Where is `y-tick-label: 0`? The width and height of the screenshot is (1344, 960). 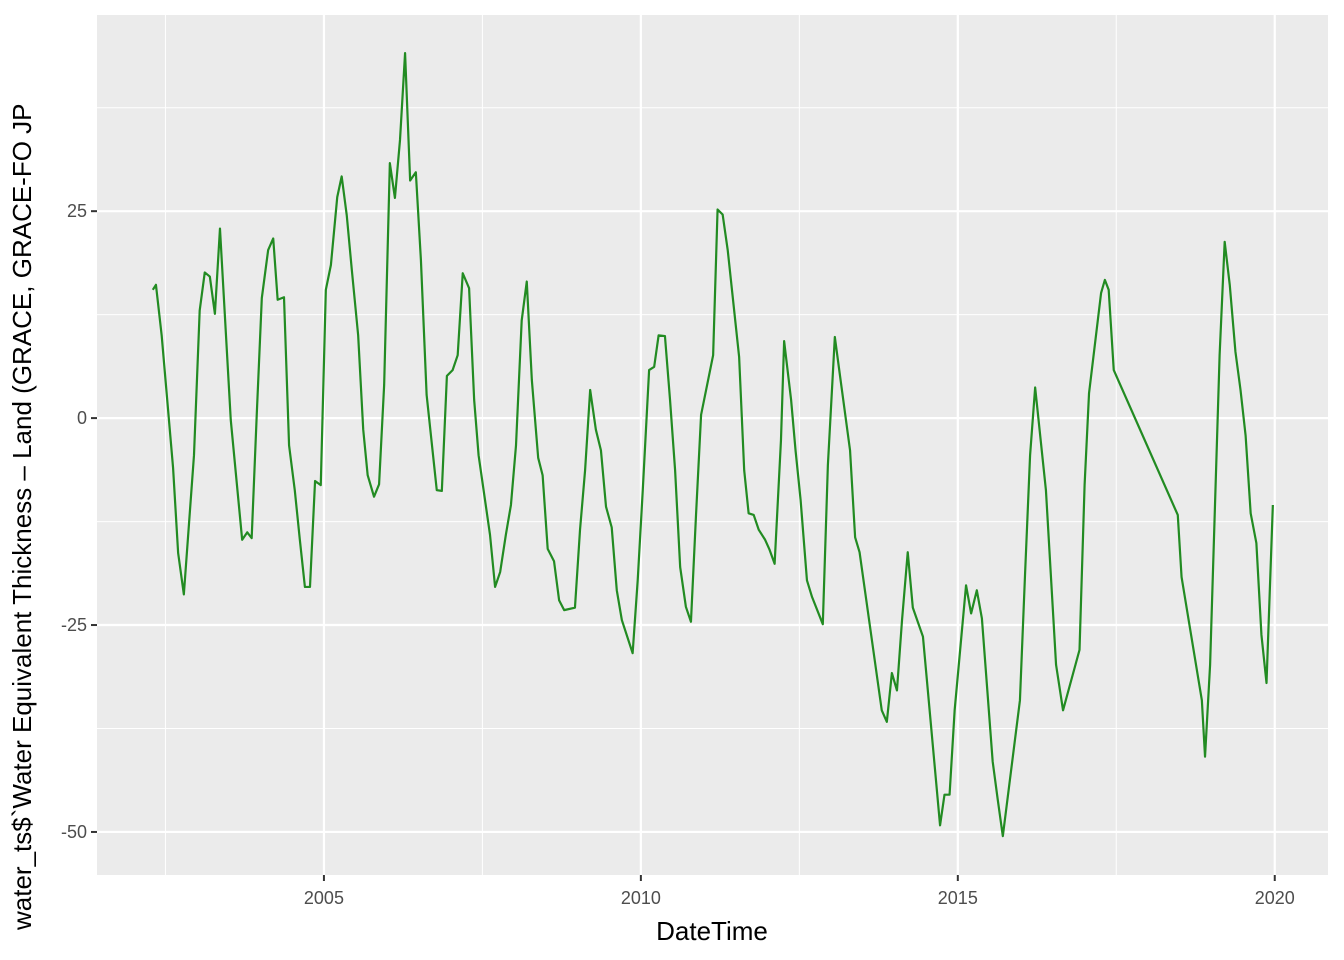
y-tick-label: 0 is located at coordinates (82, 418).